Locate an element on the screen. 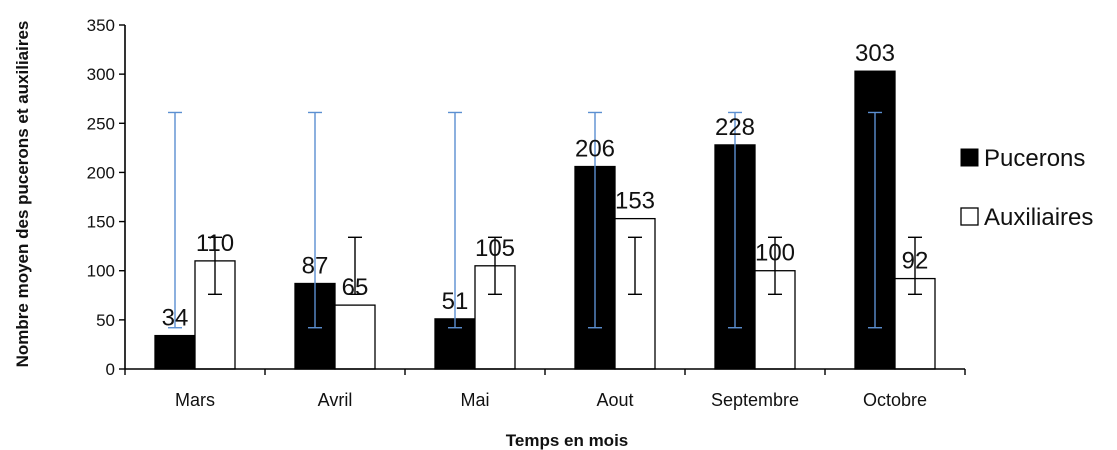 Image resolution: width=1117 pixels, height=450 pixels. data-label-auxiliaires-octobre: 92 is located at coordinates (915, 261).